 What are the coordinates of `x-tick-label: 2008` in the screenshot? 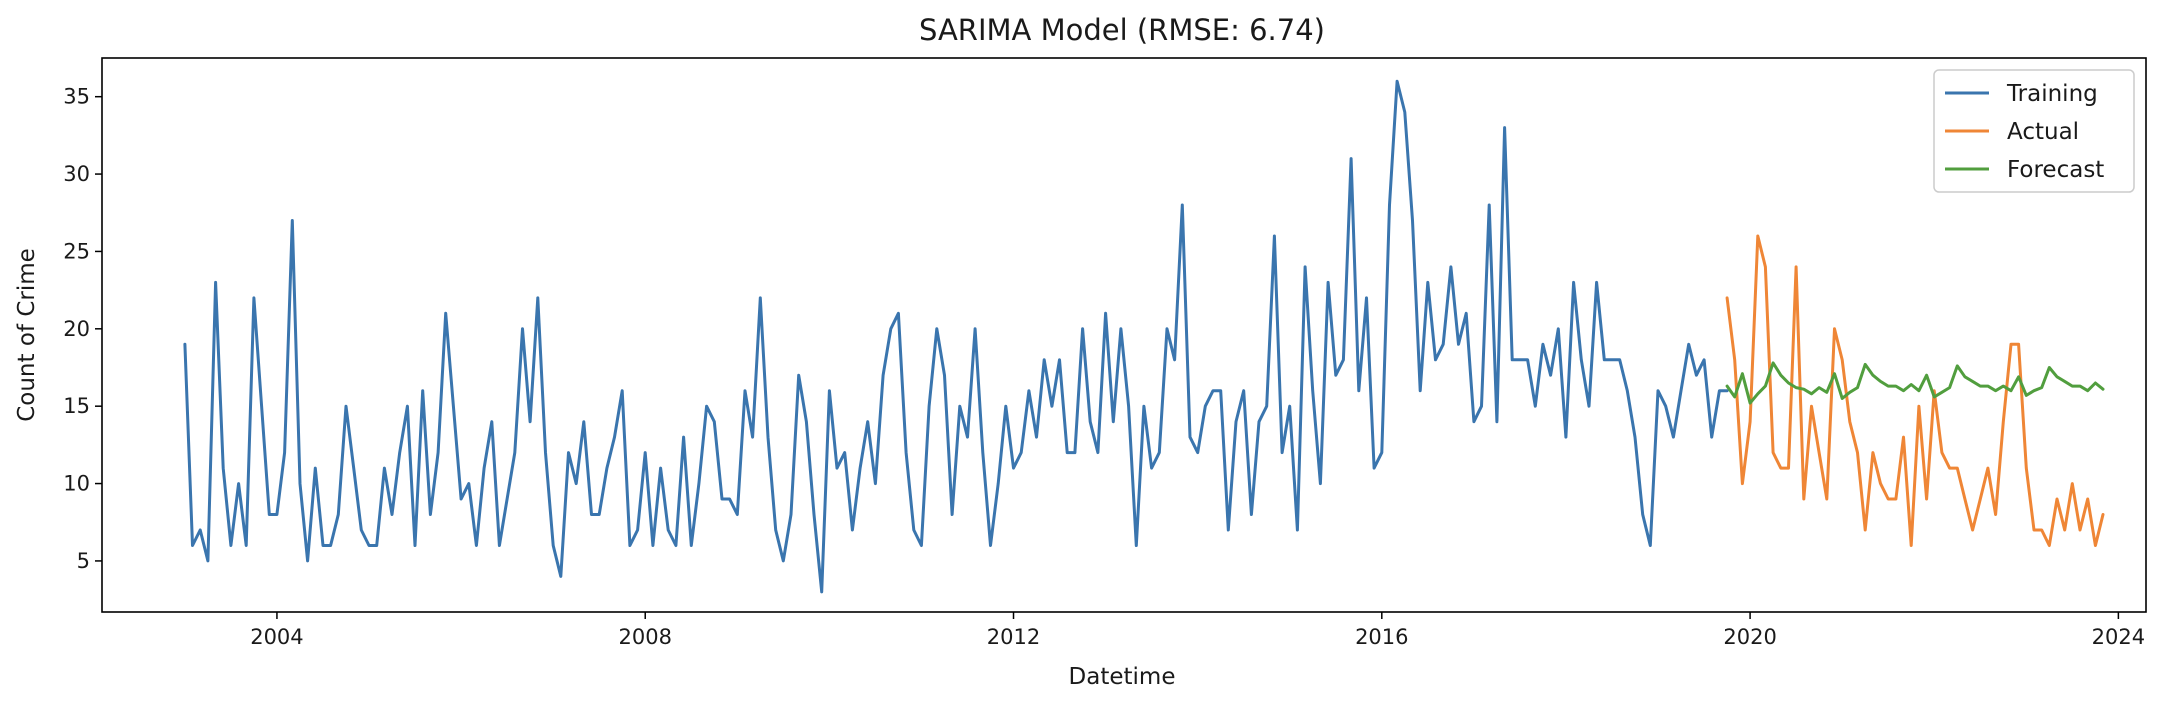 It's located at (644, 637).